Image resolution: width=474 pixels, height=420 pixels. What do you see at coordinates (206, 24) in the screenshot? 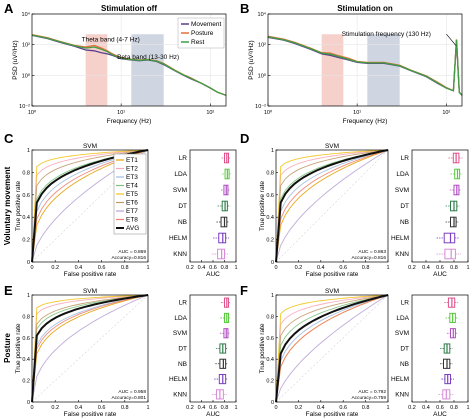
I see `legend-label: Movement` at bounding box center [206, 24].